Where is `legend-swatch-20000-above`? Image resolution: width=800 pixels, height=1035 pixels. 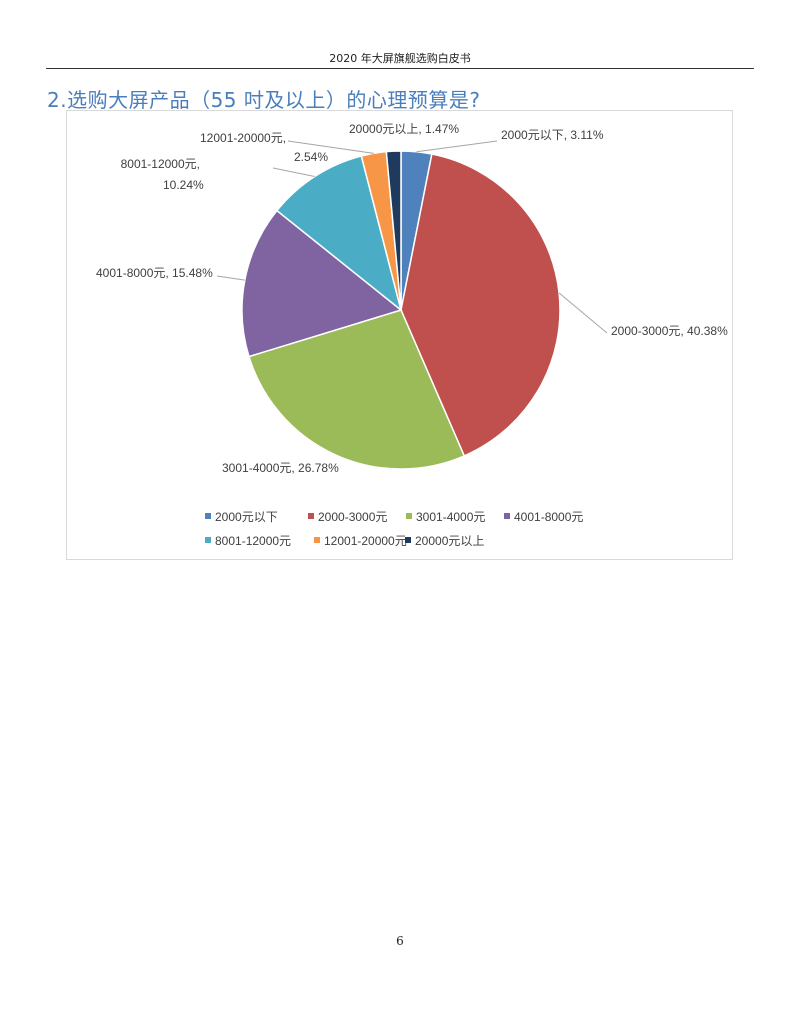 legend-swatch-20000-above is located at coordinates (408, 540).